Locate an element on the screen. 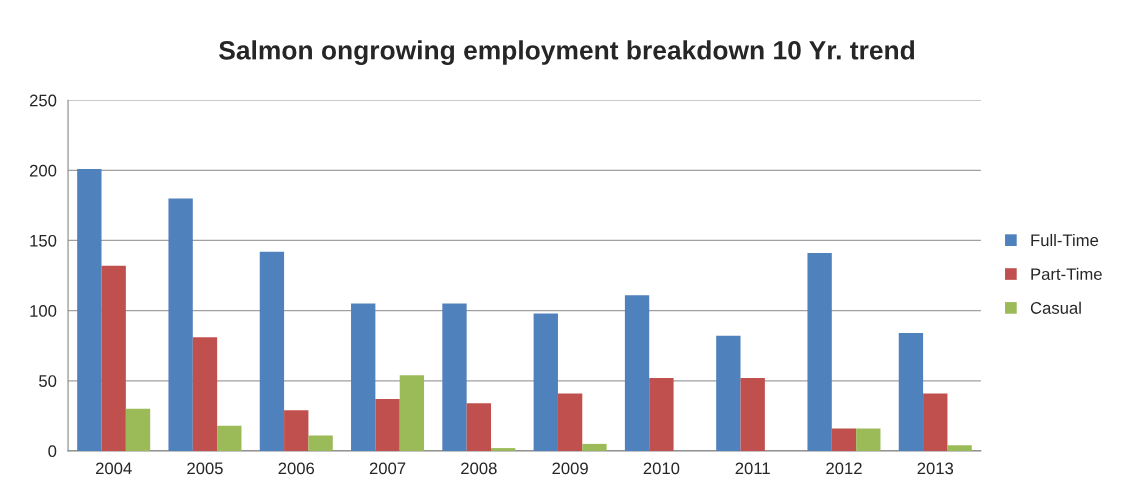  y-tick-label: 50 is located at coordinates (48, 381).